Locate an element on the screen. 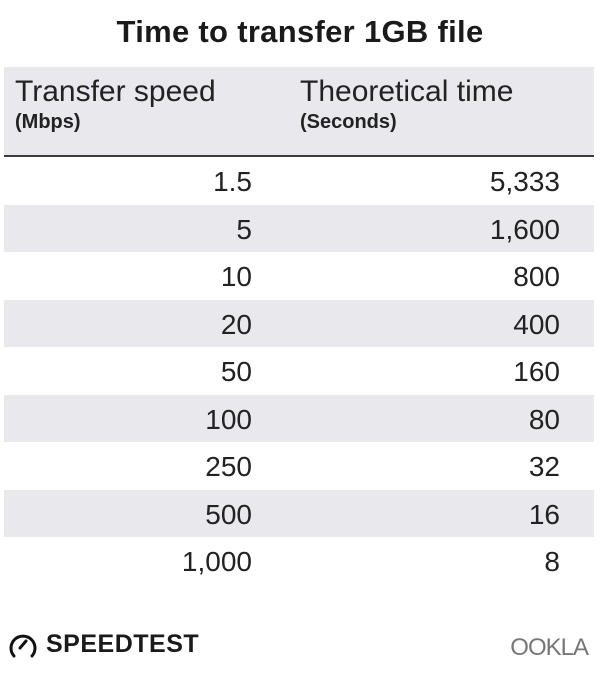  speed-cell: 1.5 is located at coordinates (232, 181).